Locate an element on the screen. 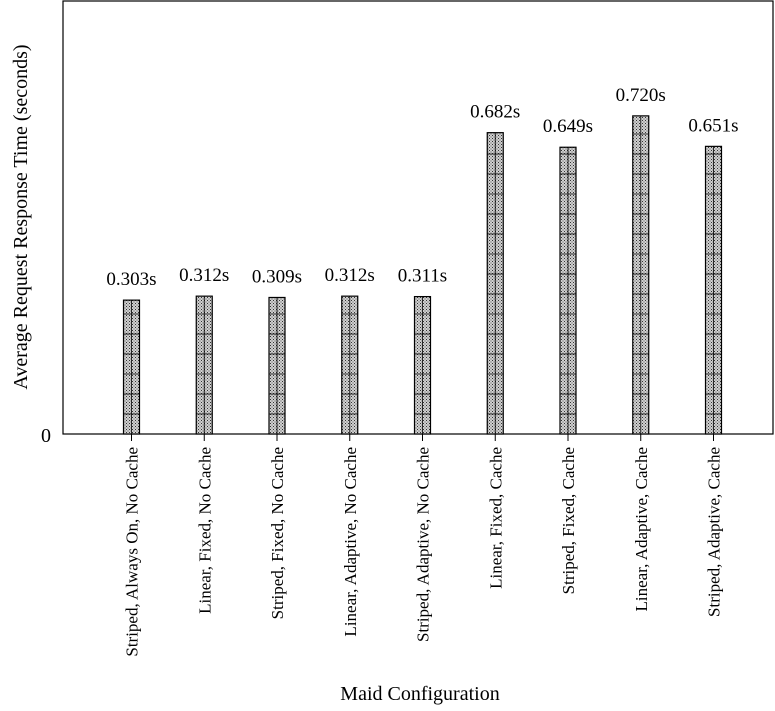 The image size is (775, 711). x-axis-label: Maid Configuration is located at coordinates (419, 694).